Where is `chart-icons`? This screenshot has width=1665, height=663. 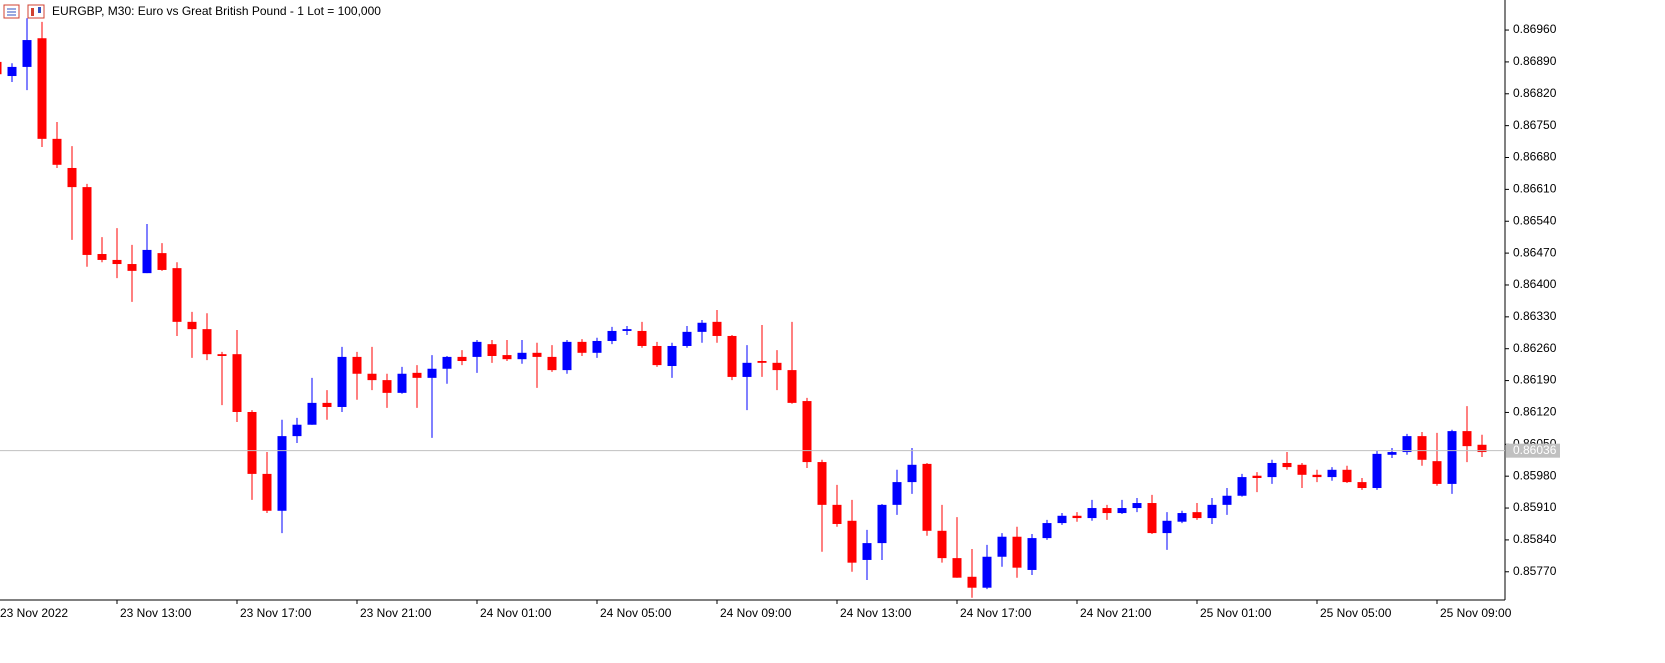
chart-icons is located at coordinates (24, 11).